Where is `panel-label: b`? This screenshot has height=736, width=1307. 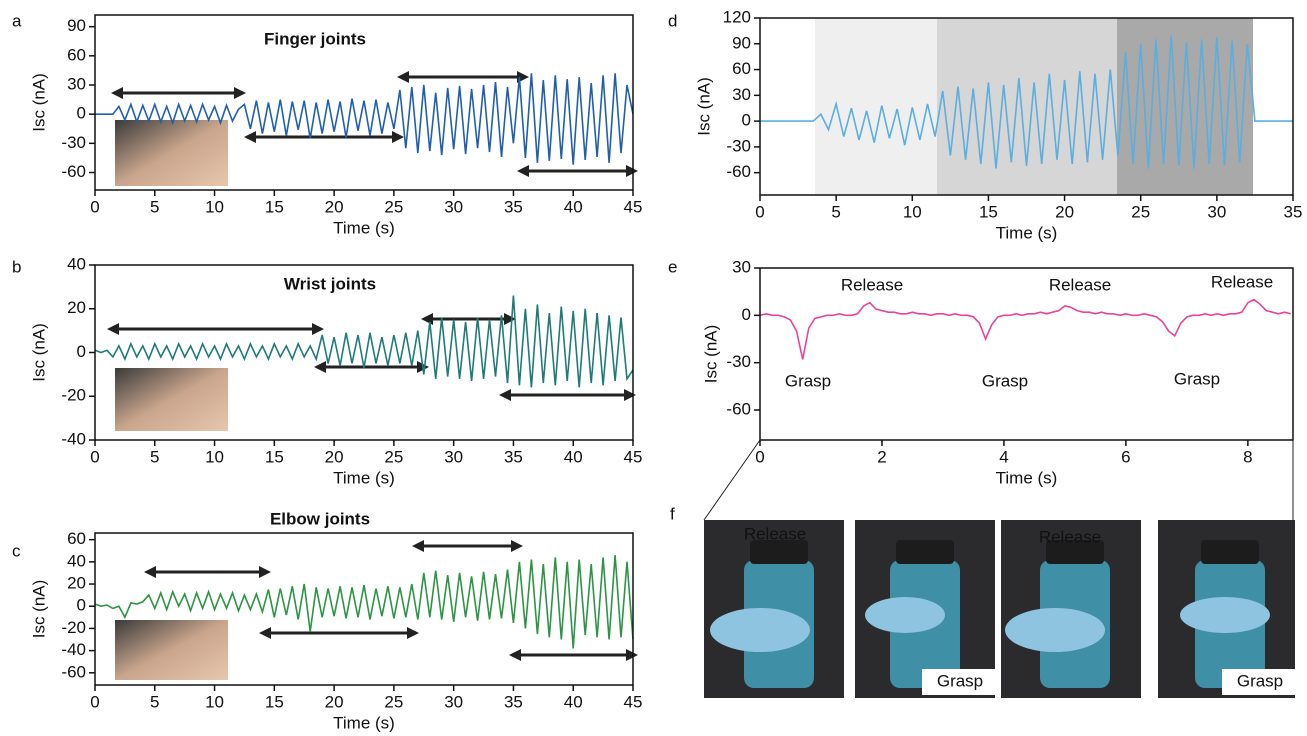
panel-label: b is located at coordinates (16, 266).